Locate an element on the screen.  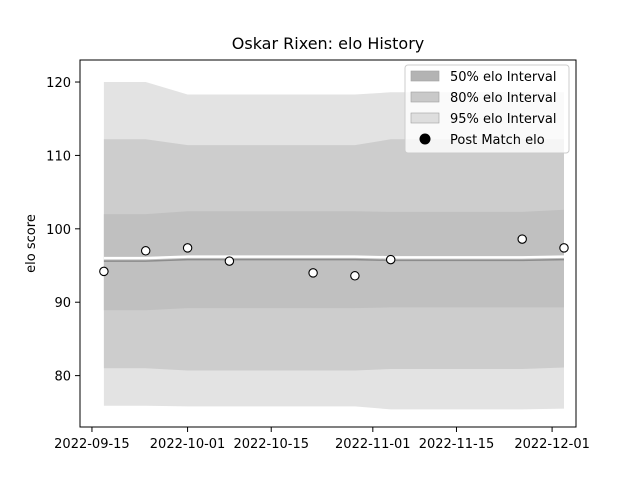
legend-label: Post Match elo is located at coordinates (497, 140).